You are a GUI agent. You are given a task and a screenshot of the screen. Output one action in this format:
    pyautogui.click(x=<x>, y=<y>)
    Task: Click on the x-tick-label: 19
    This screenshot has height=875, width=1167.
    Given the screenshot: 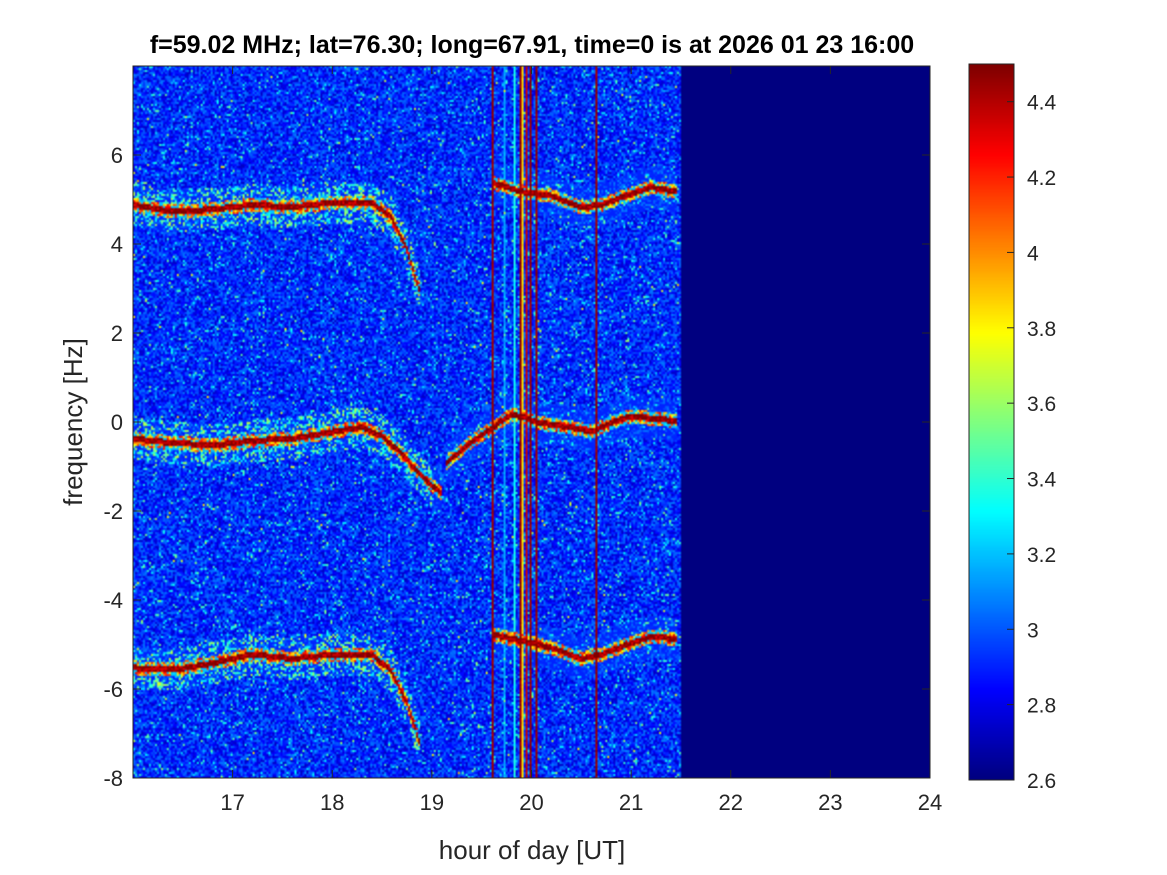 What is the action you would take?
    pyautogui.click(x=432, y=802)
    